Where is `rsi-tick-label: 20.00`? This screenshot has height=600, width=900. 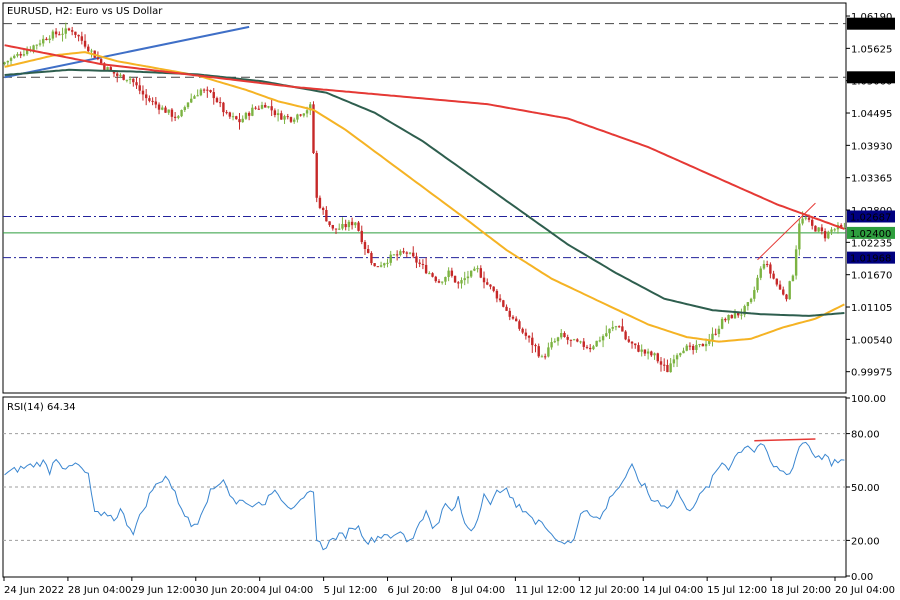 rsi-tick-label: 20.00 is located at coordinates (865, 541).